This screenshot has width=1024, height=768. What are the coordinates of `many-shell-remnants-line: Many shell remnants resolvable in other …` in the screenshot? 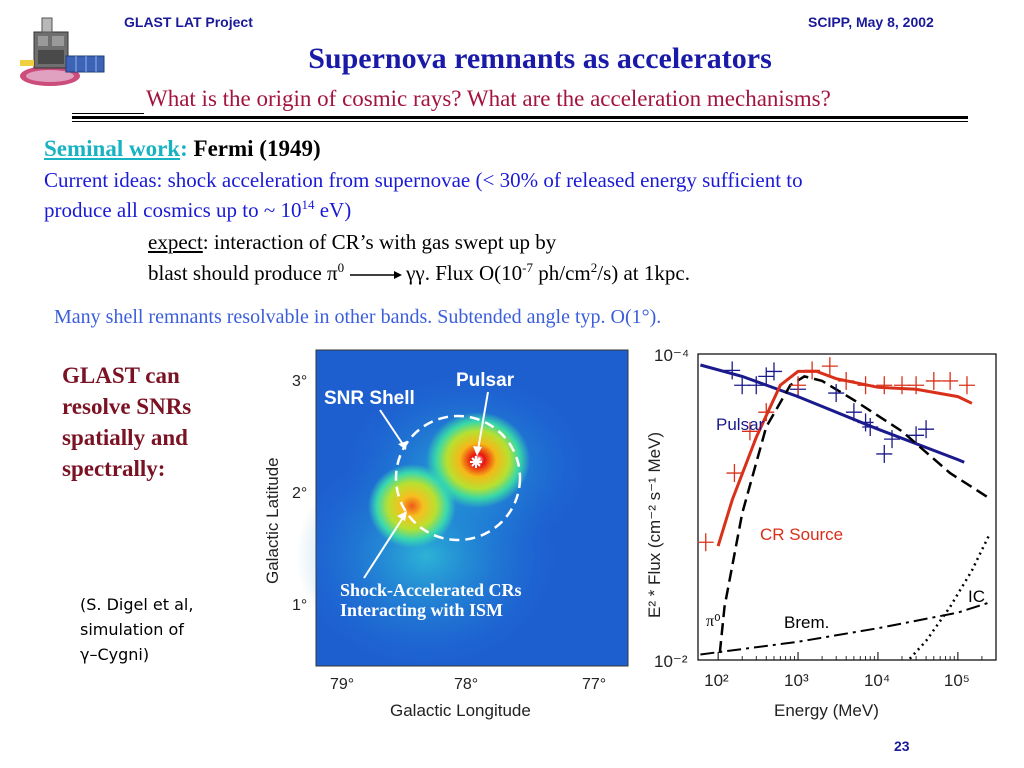 It's located at (358, 317).